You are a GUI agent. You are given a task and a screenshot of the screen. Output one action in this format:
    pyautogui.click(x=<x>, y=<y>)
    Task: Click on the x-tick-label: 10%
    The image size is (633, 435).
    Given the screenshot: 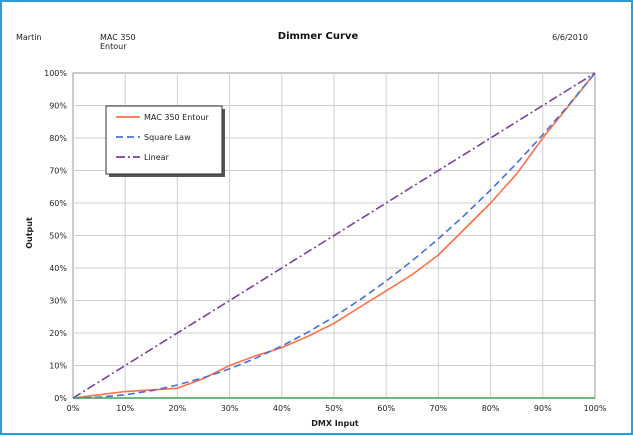 What is the action you would take?
    pyautogui.click(x=125, y=408)
    